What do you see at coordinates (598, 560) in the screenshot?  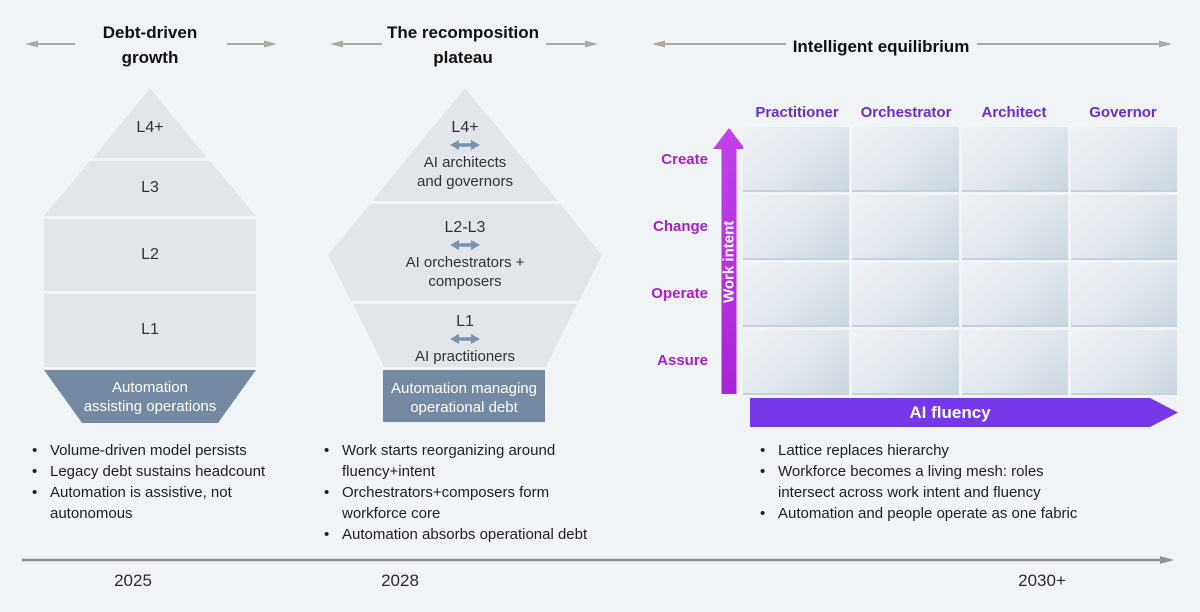 I see `timeline-arrow-icon` at bounding box center [598, 560].